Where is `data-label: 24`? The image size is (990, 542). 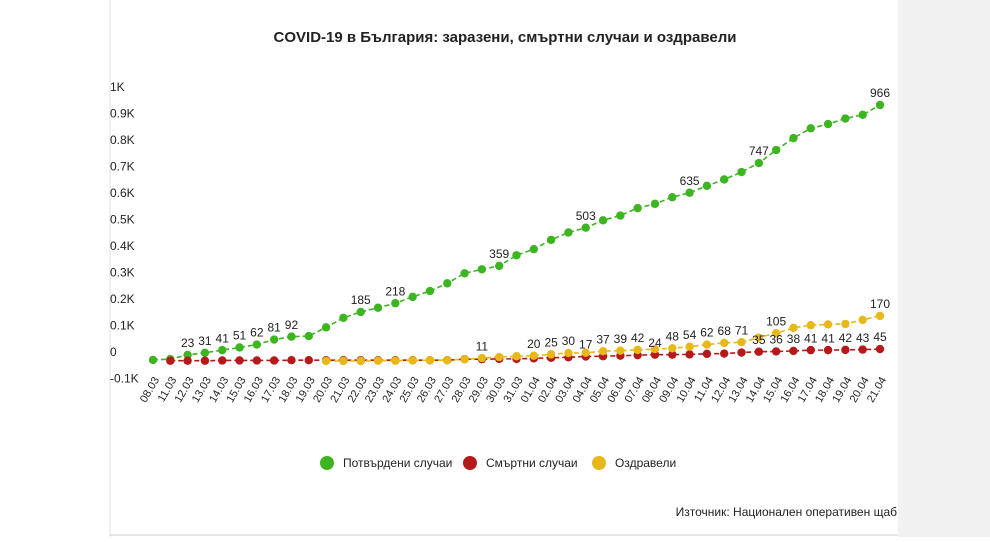
data-label: 24 is located at coordinates (655, 343).